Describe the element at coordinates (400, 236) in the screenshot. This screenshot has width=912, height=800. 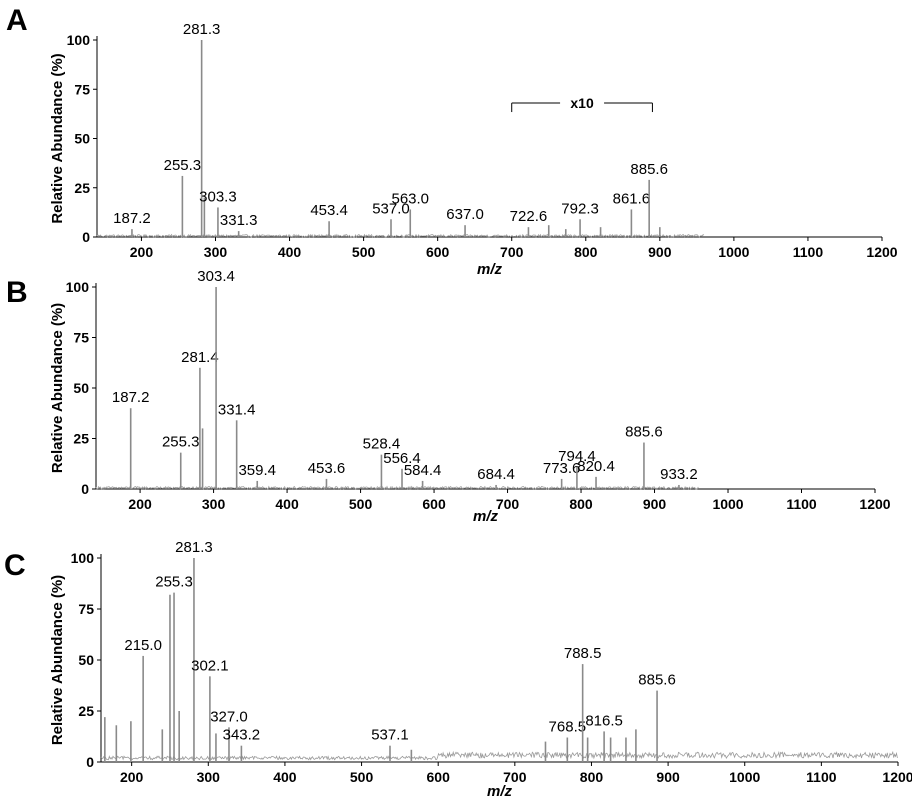
I see `baseline-trace-A` at that location.